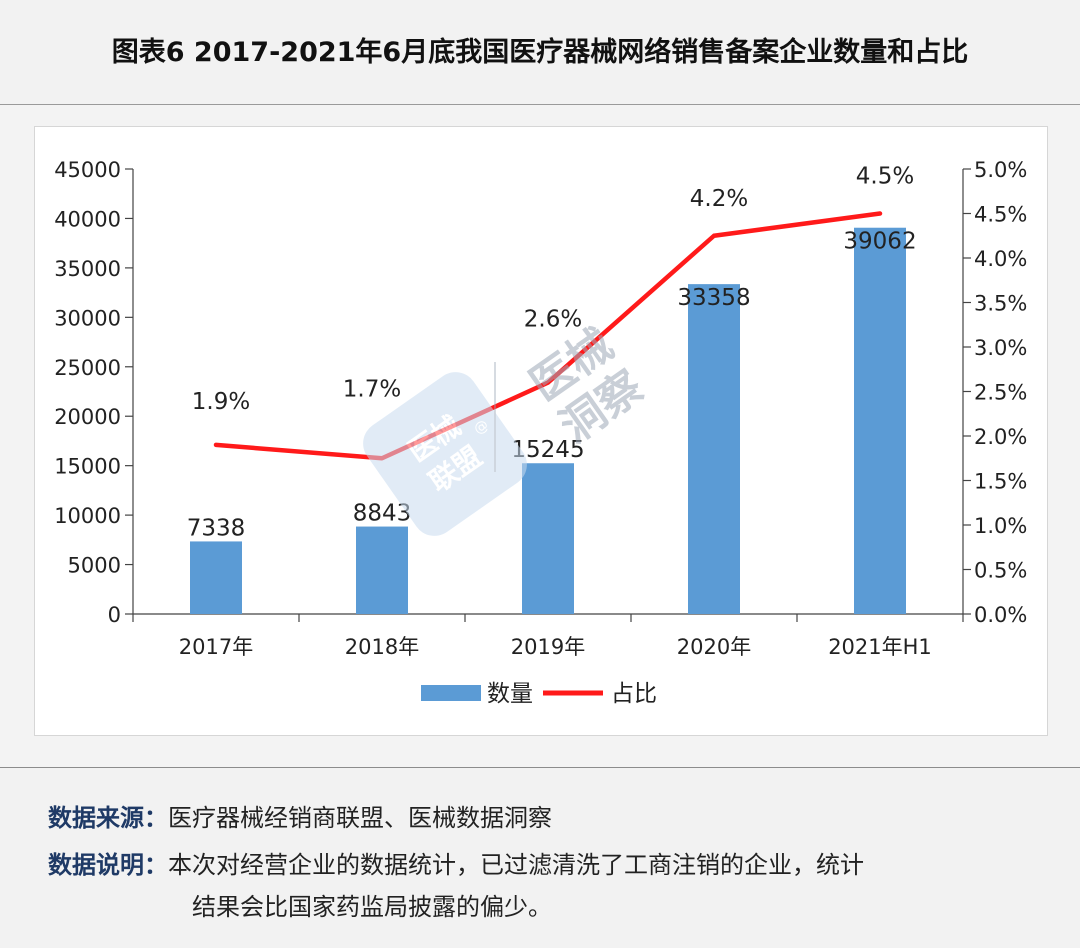  Describe the element at coordinates (1000, 571) in the screenshot. I see `right-tick-label: 0.5%` at that location.